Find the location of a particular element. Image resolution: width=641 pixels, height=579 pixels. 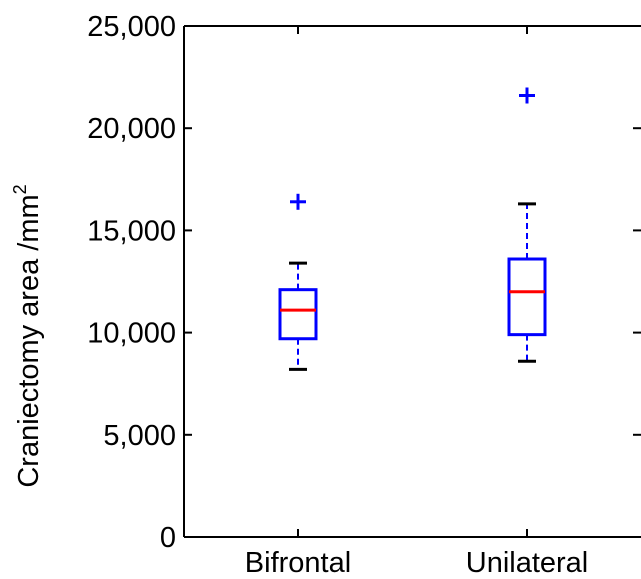

y-tick-label: 25,000 is located at coordinates (131, 27).